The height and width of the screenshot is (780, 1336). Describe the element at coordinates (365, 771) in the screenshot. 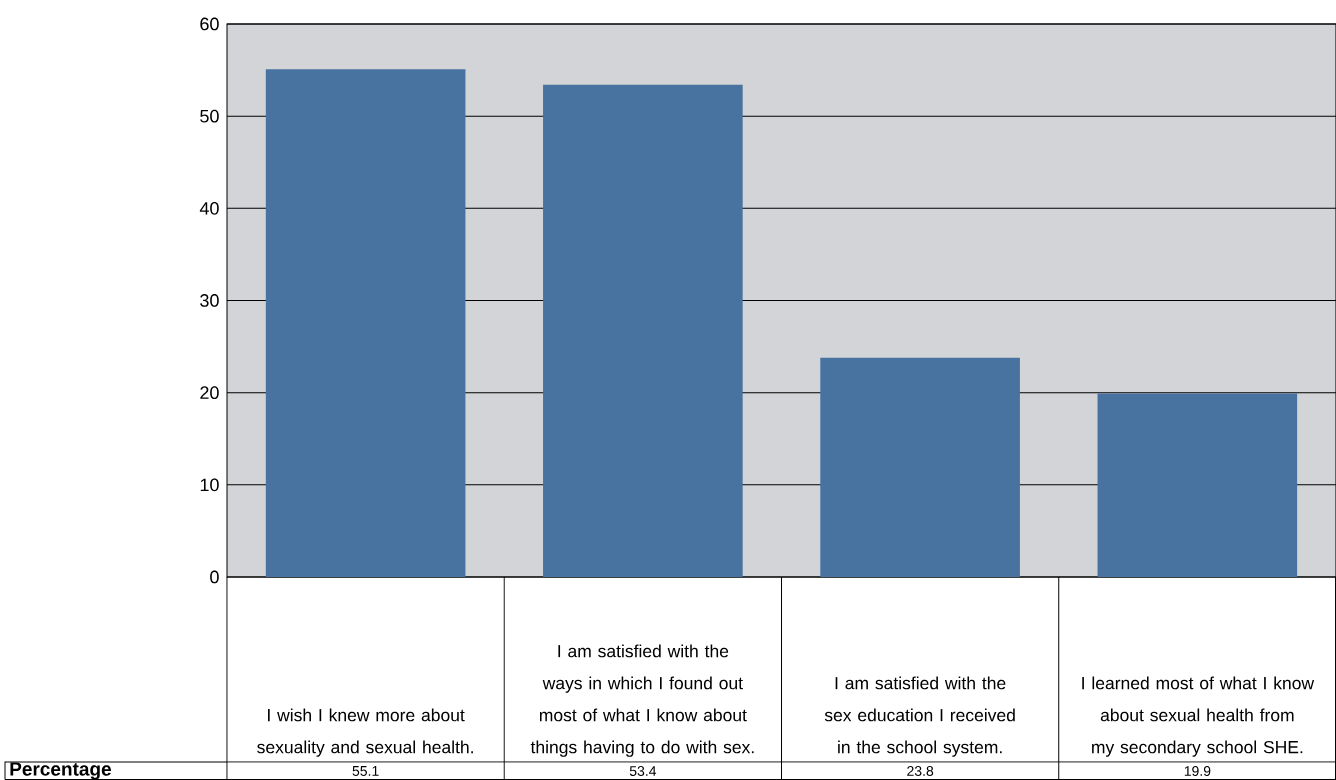

I see `data-label: 55.1` at that location.